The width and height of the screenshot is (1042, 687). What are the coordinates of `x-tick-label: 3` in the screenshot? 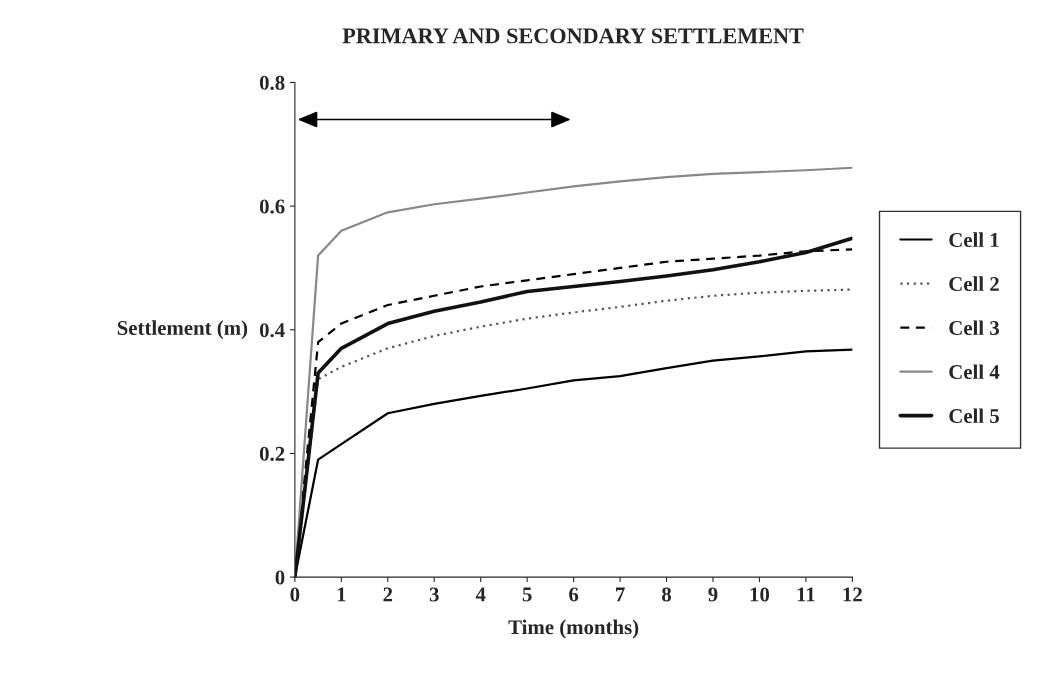 It's located at (434, 594).